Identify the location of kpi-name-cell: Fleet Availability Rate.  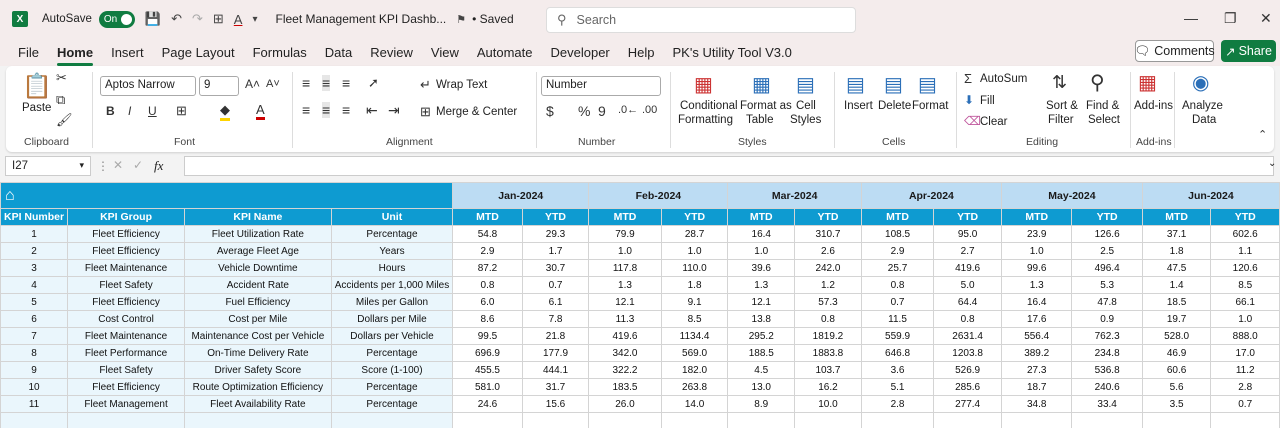
(258, 404).